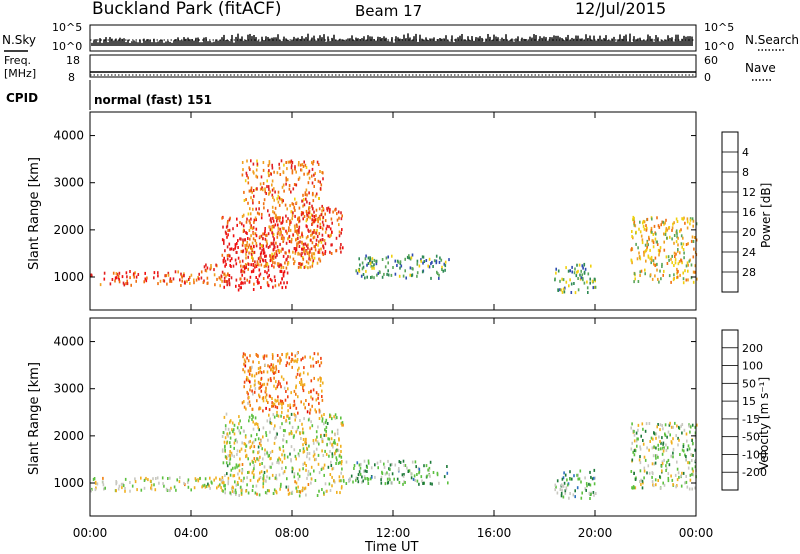 This screenshot has height=554, width=800. I want to click on noise-scale-bottom-right: 10^0, so click(719, 46).